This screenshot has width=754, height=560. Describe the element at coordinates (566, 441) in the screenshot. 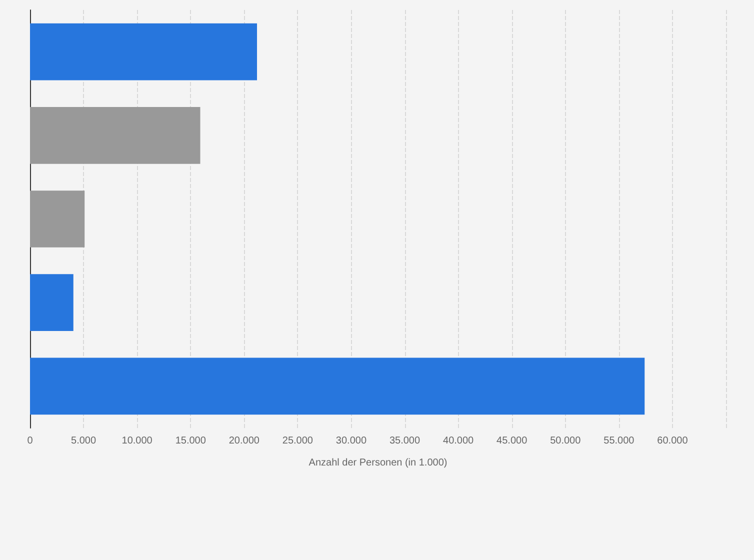

I see `x-tick-label: 50.000` at that location.